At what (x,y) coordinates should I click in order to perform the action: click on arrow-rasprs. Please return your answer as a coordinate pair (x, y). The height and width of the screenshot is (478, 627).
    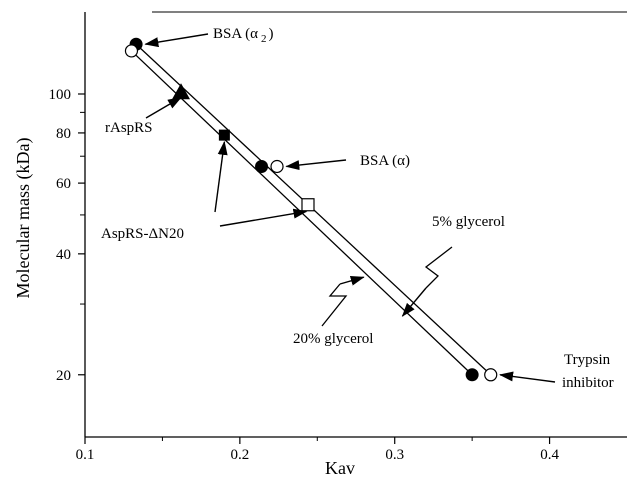
    Looking at the image, I should click on (163, 107).